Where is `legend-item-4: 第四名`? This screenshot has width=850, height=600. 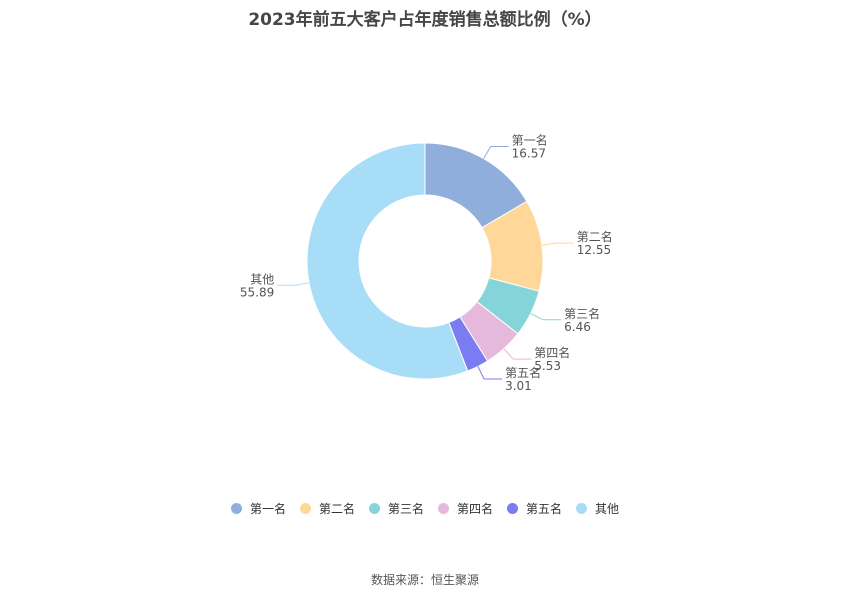 legend-item-4: 第四名 is located at coordinates (465, 508).